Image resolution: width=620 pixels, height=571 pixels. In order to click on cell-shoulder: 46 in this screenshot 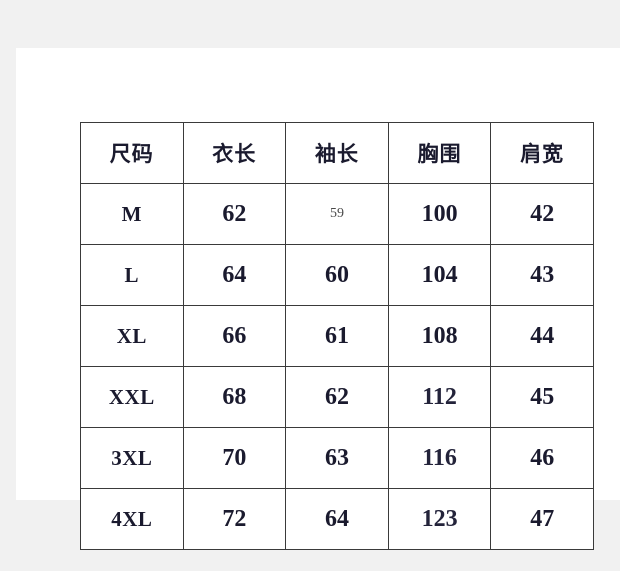, I will do `click(542, 458)`.